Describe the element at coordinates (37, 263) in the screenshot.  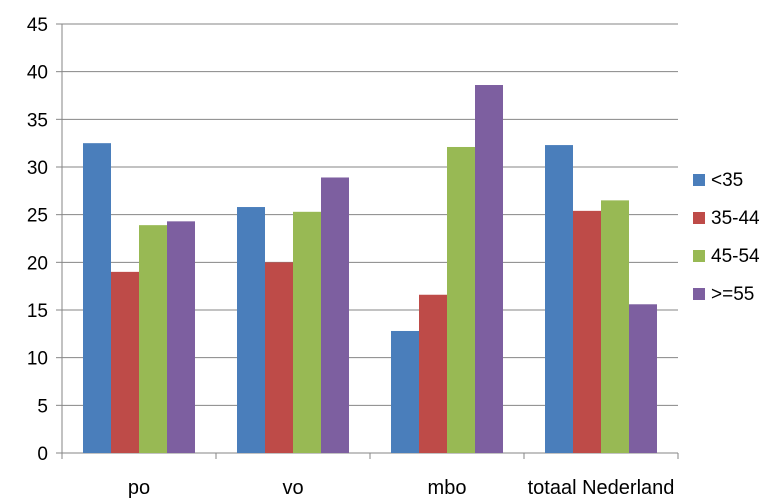
I see `y-tick-label: 20` at that location.